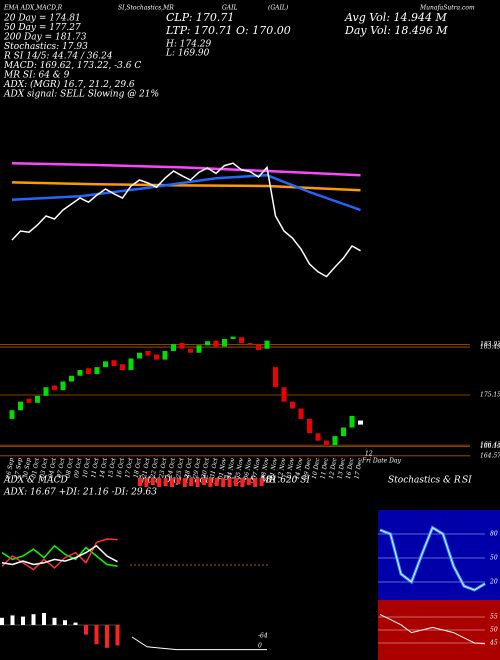 The width and height of the screenshot is (500, 660). I want to click on rsi-line, so click(432, 629).